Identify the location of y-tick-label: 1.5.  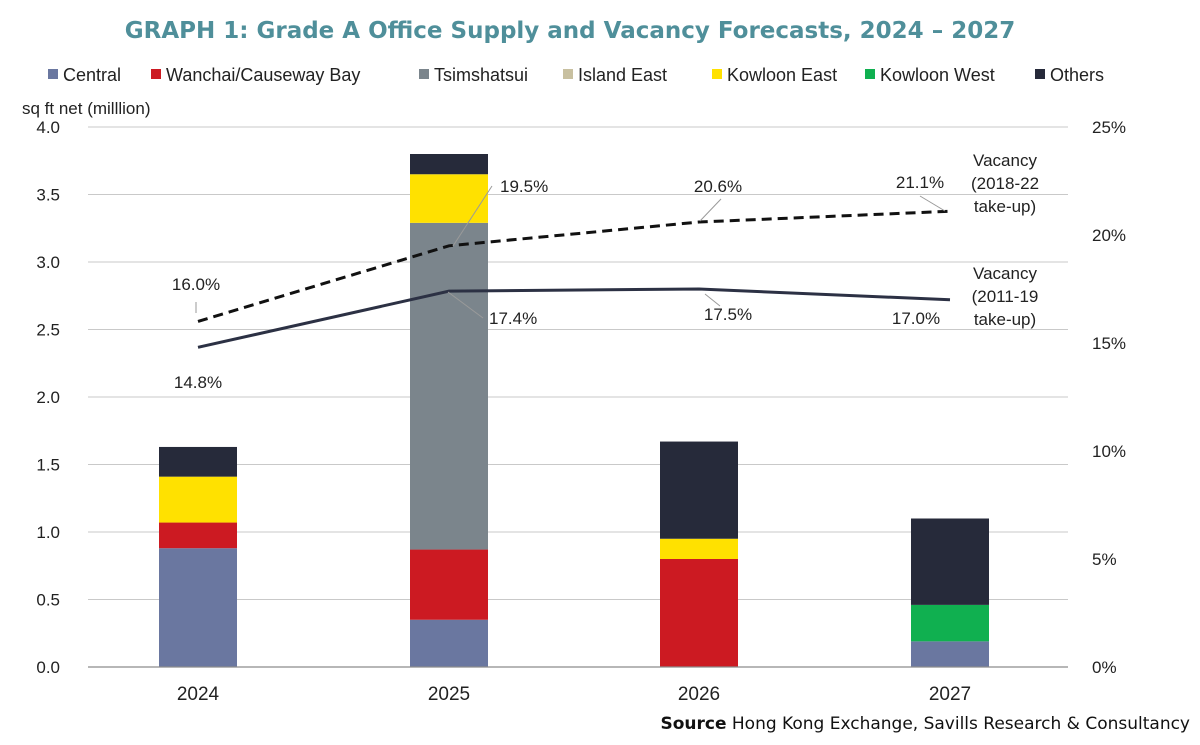
(48, 465).